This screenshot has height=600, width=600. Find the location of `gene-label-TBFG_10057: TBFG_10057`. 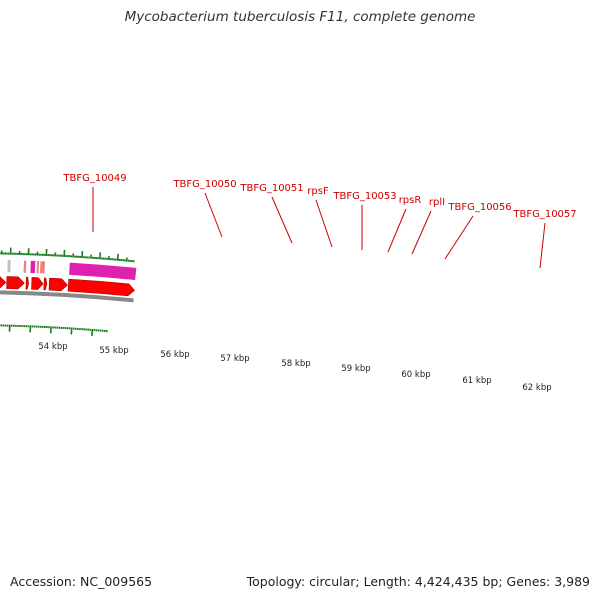

gene-label-TBFG_10057: TBFG_10057 is located at coordinates (544, 214).